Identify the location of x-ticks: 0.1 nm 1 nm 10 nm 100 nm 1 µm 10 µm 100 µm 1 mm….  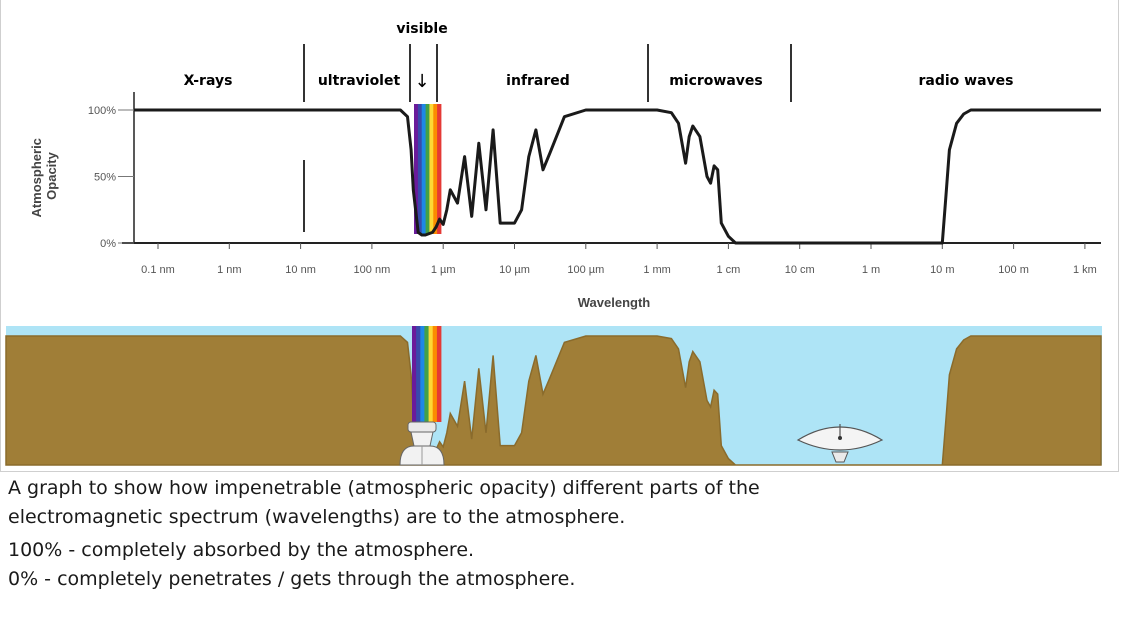
(619, 259).